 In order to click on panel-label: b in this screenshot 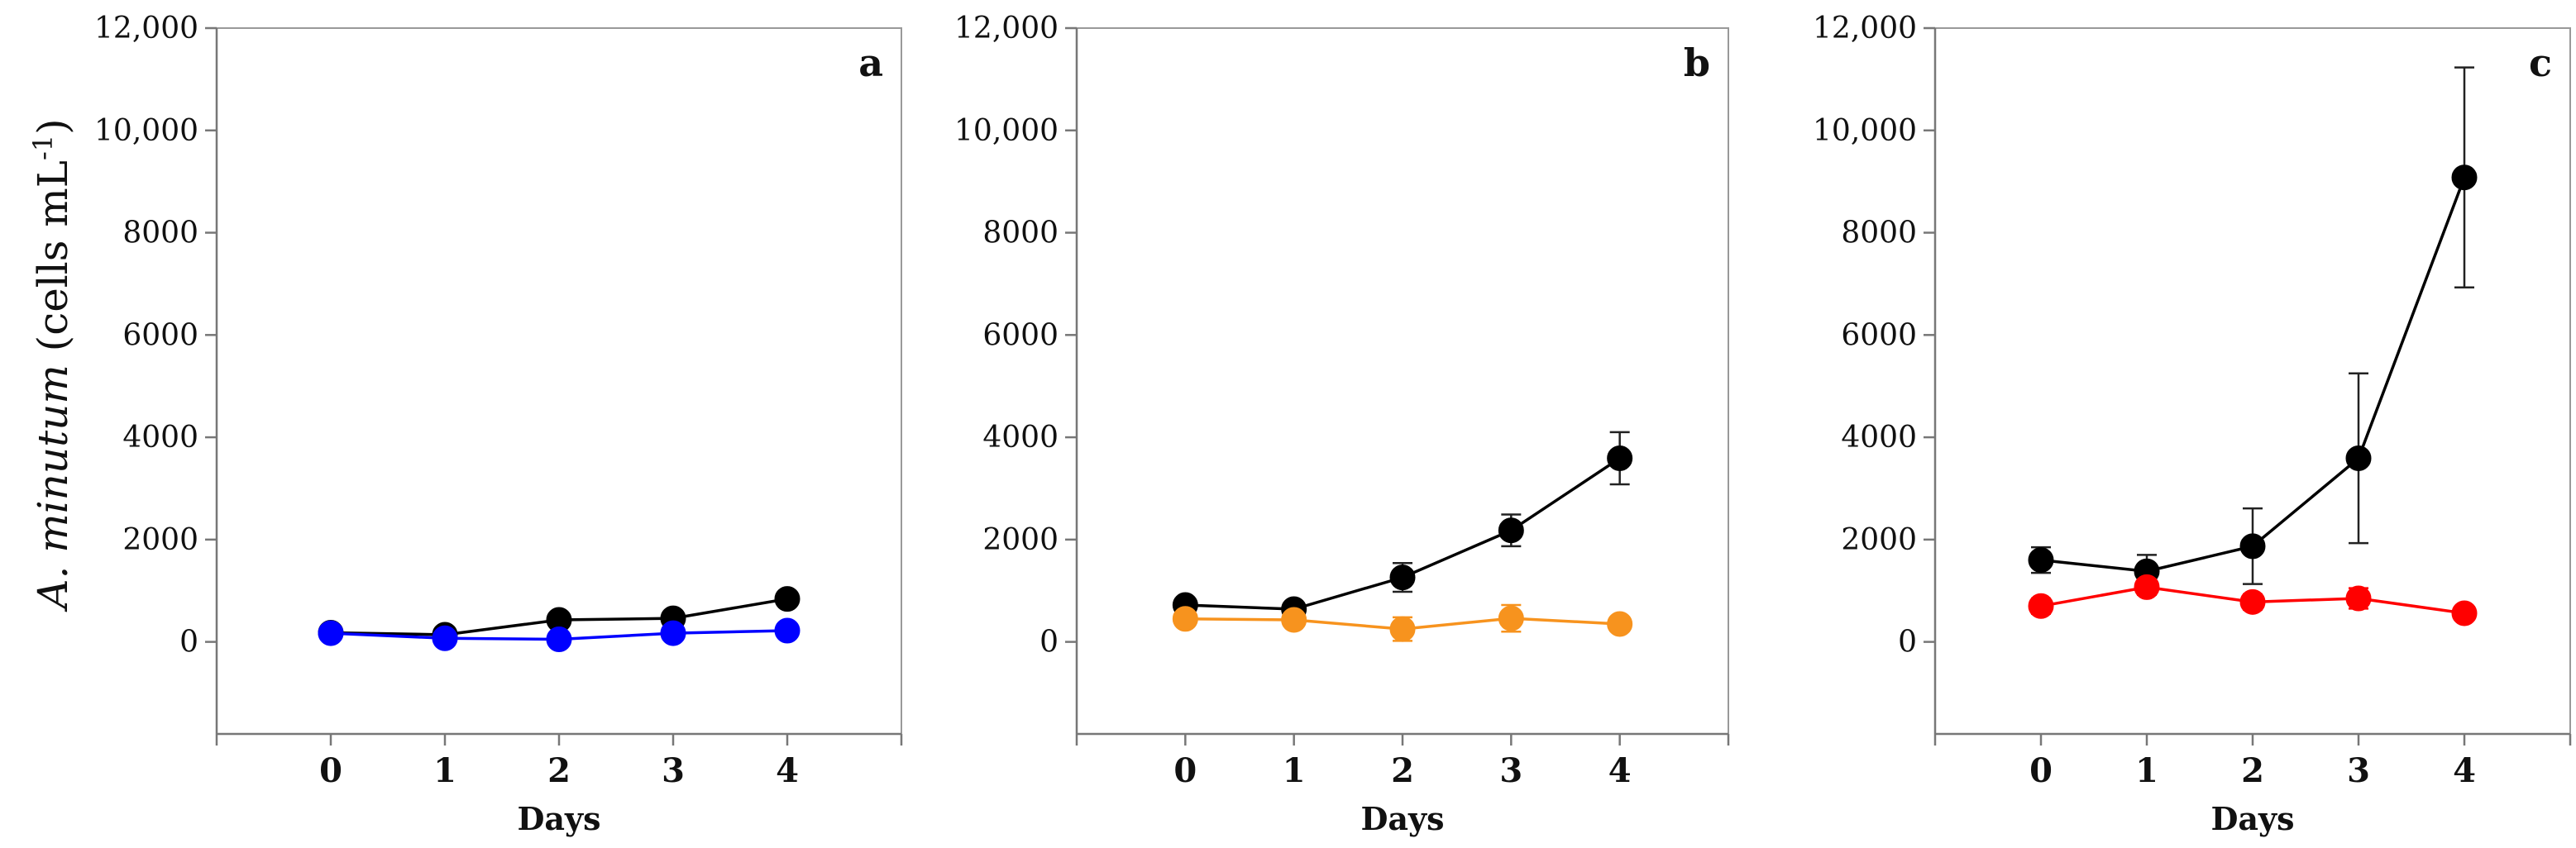, I will do `click(1697, 62)`.